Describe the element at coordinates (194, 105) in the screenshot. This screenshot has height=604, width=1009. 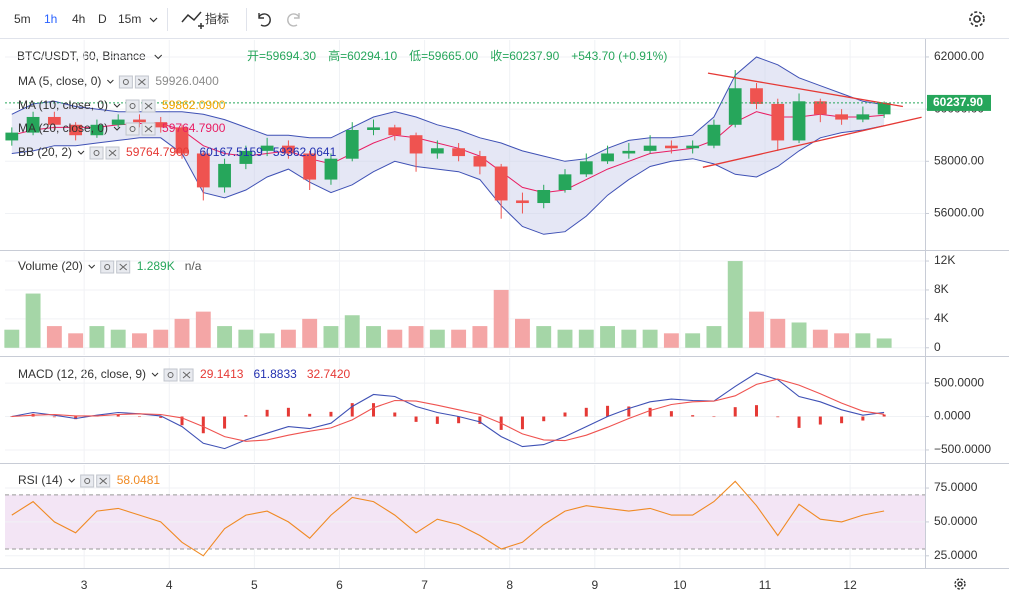
I see `indicator-readout: 59862.0900` at that location.